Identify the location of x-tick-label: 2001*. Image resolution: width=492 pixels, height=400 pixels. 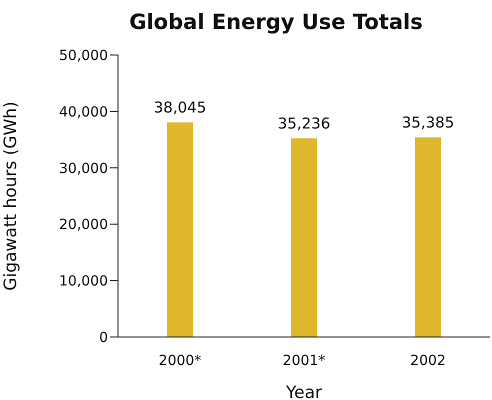
(304, 360).